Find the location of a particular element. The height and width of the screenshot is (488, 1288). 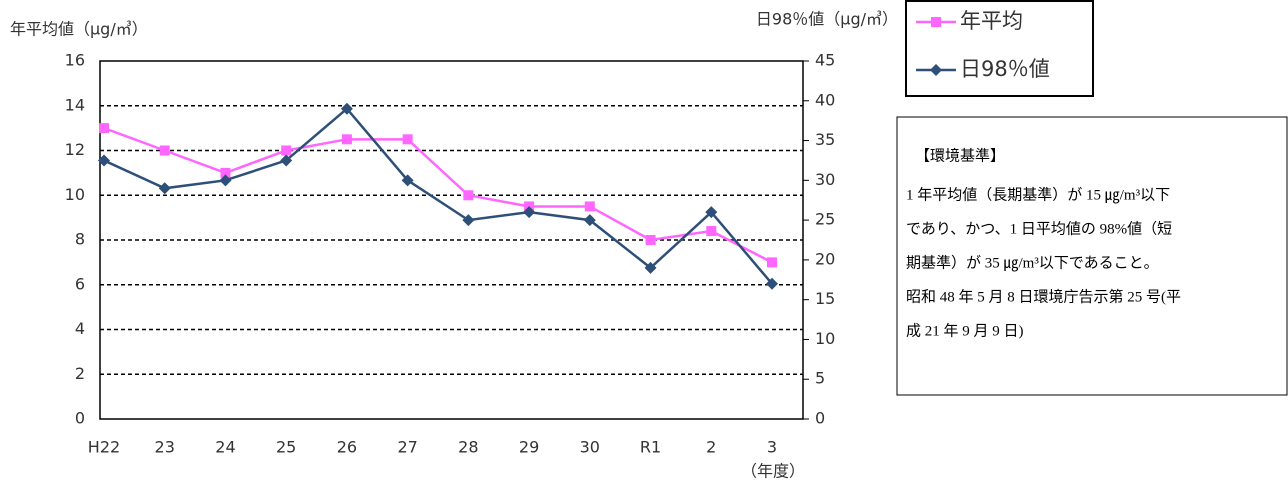

x-tick-label: 3 is located at coordinates (772, 447).